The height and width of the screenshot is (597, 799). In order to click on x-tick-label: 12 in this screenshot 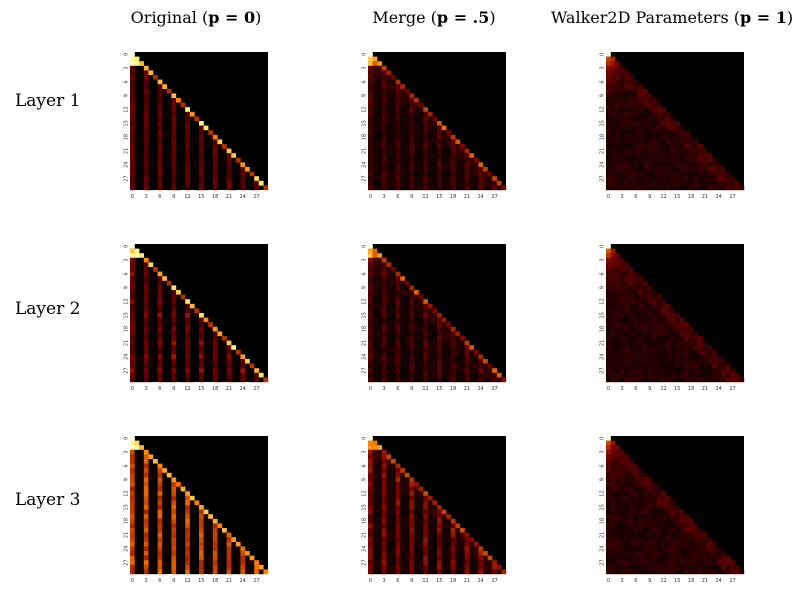, I will do `click(187, 581)`.